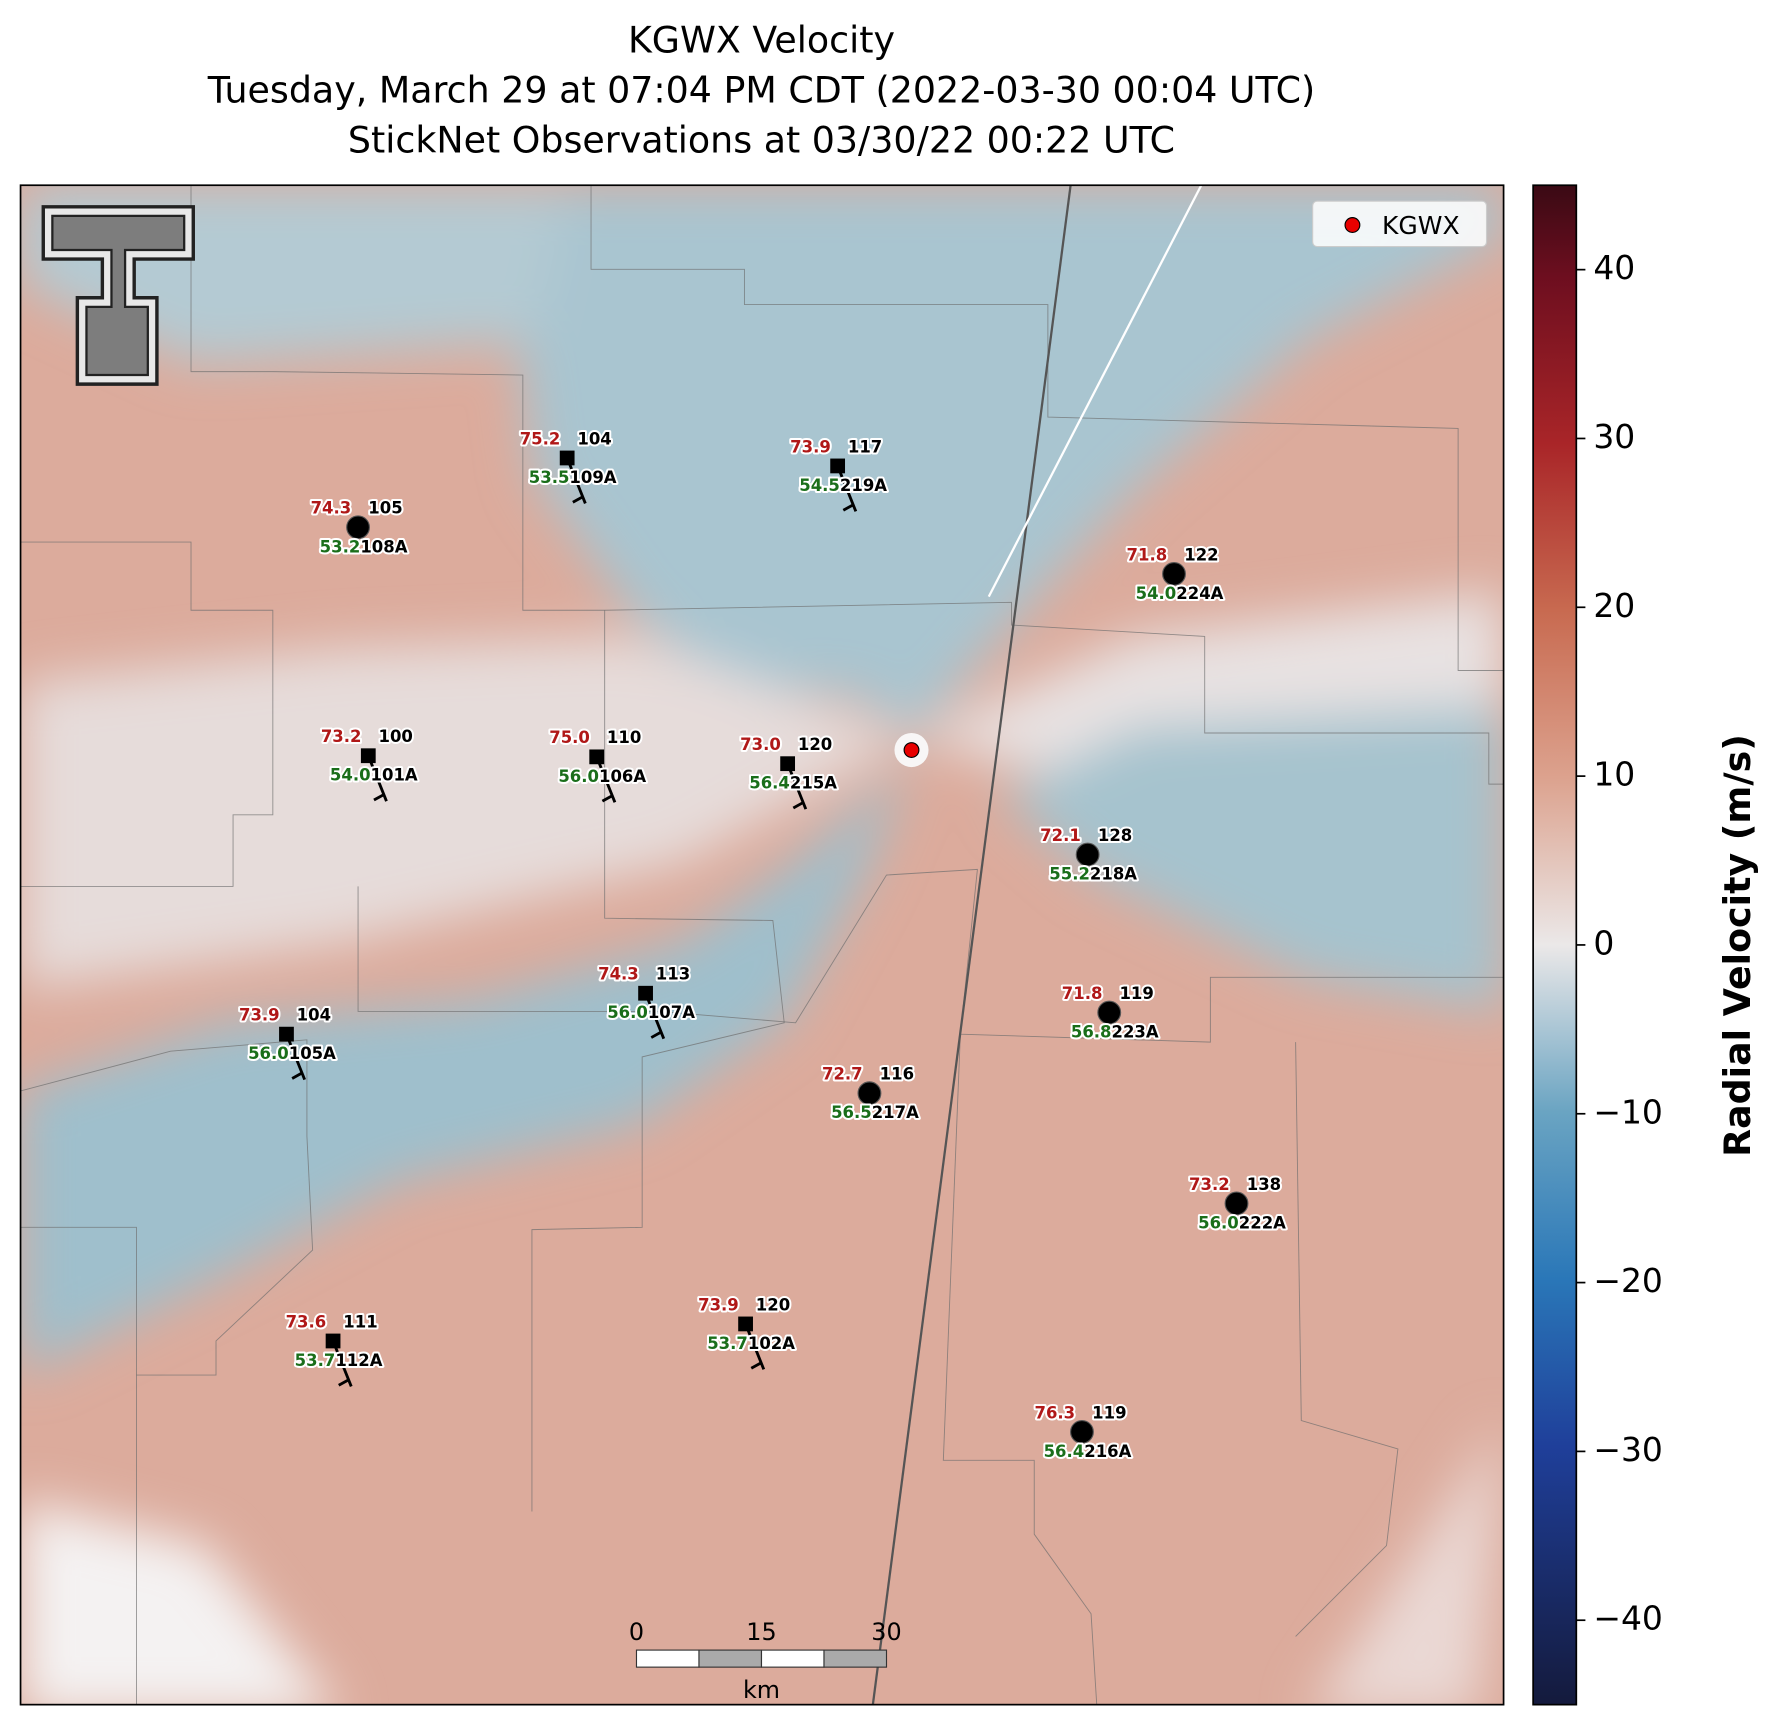 Image resolution: width=1773 pixels, height=1716 pixels. Describe the element at coordinates (673, 974) in the screenshot. I see `station-number: 113` at that location.